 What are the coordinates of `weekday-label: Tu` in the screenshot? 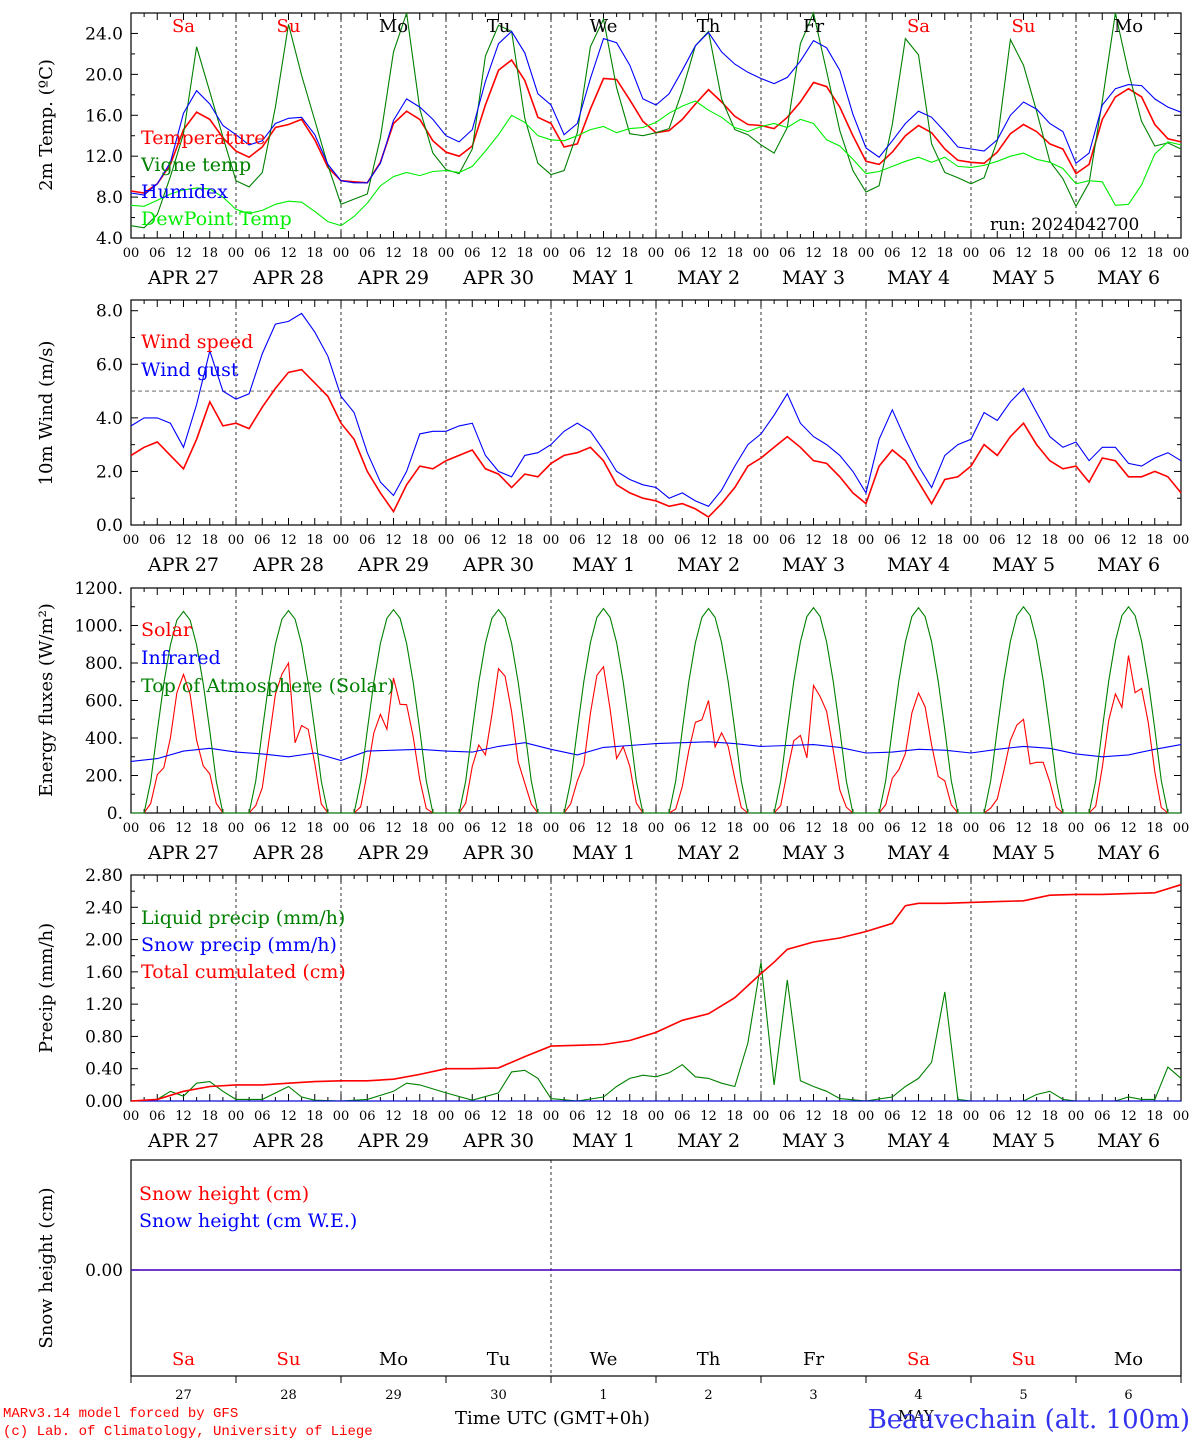 It's located at (499, 1359).